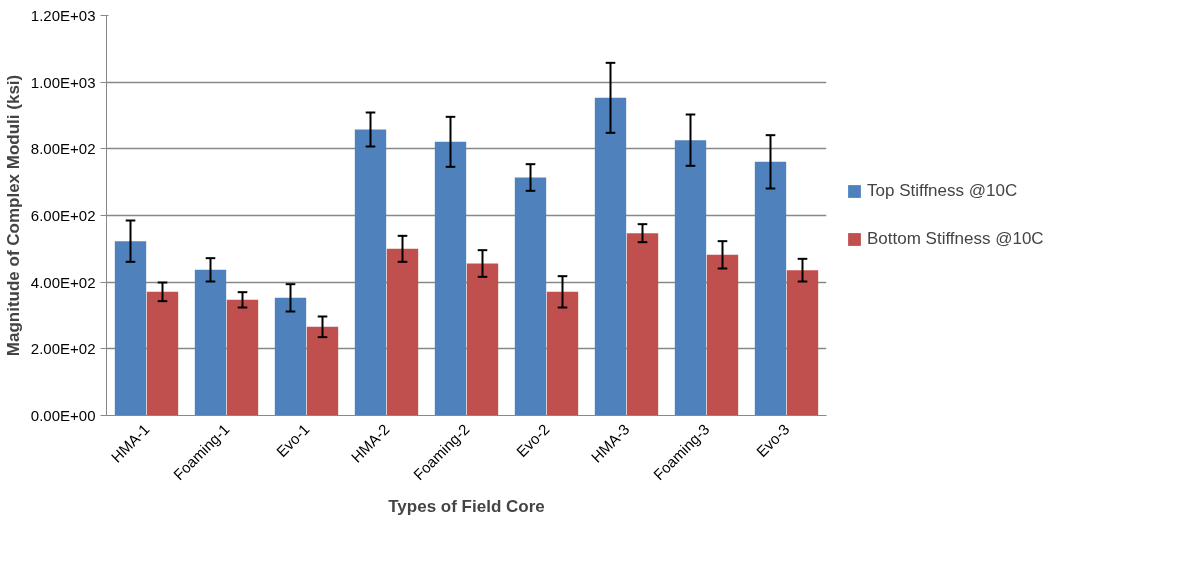  What do you see at coordinates (955, 239) in the screenshot?
I see `legend-label: Bottom Stiffness @10C` at bounding box center [955, 239].